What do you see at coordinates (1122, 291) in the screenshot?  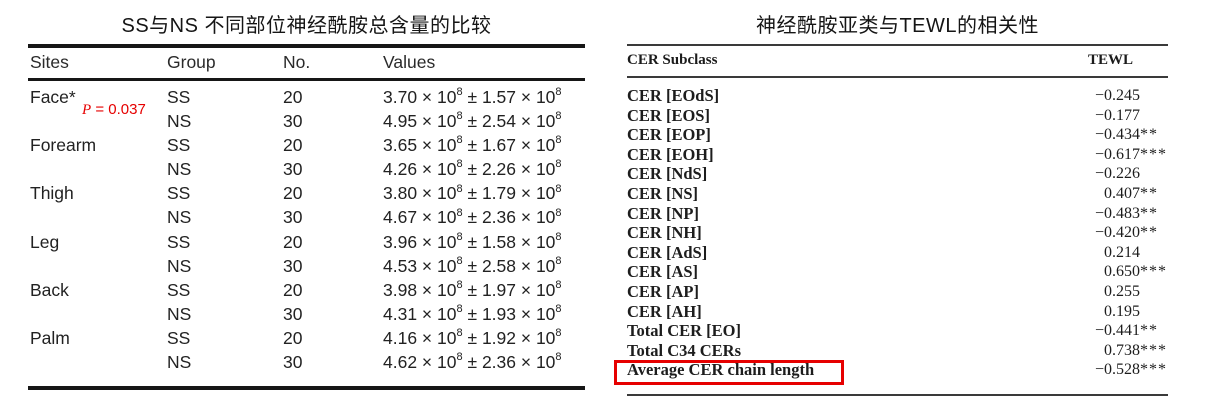 I see `tewl-value-cell: 0.255` at bounding box center [1122, 291].